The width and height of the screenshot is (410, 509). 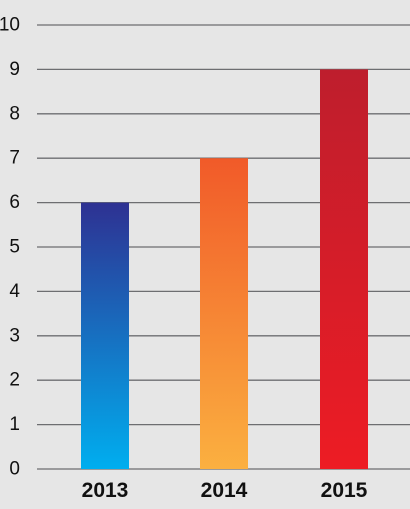 What do you see at coordinates (14, 380) in the screenshot?
I see `y-tick-label: 2` at bounding box center [14, 380].